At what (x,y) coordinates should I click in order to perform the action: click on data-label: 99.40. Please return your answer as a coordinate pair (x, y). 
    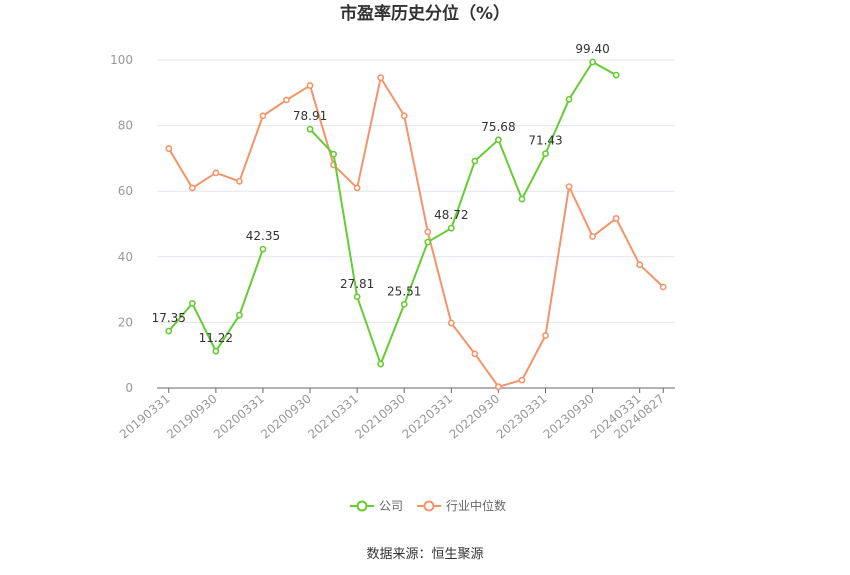
    Looking at the image, I should click on (592, 49).